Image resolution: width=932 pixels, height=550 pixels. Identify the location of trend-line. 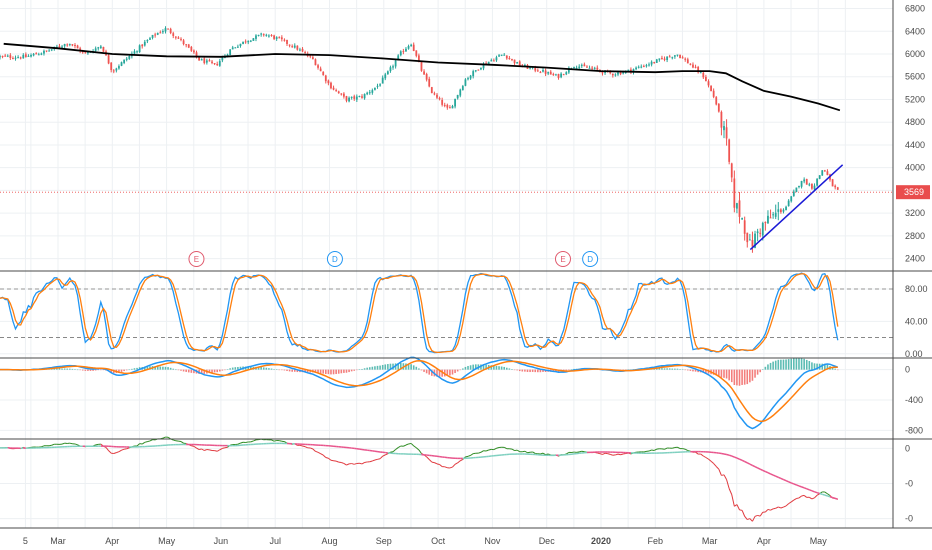
(796, 207).